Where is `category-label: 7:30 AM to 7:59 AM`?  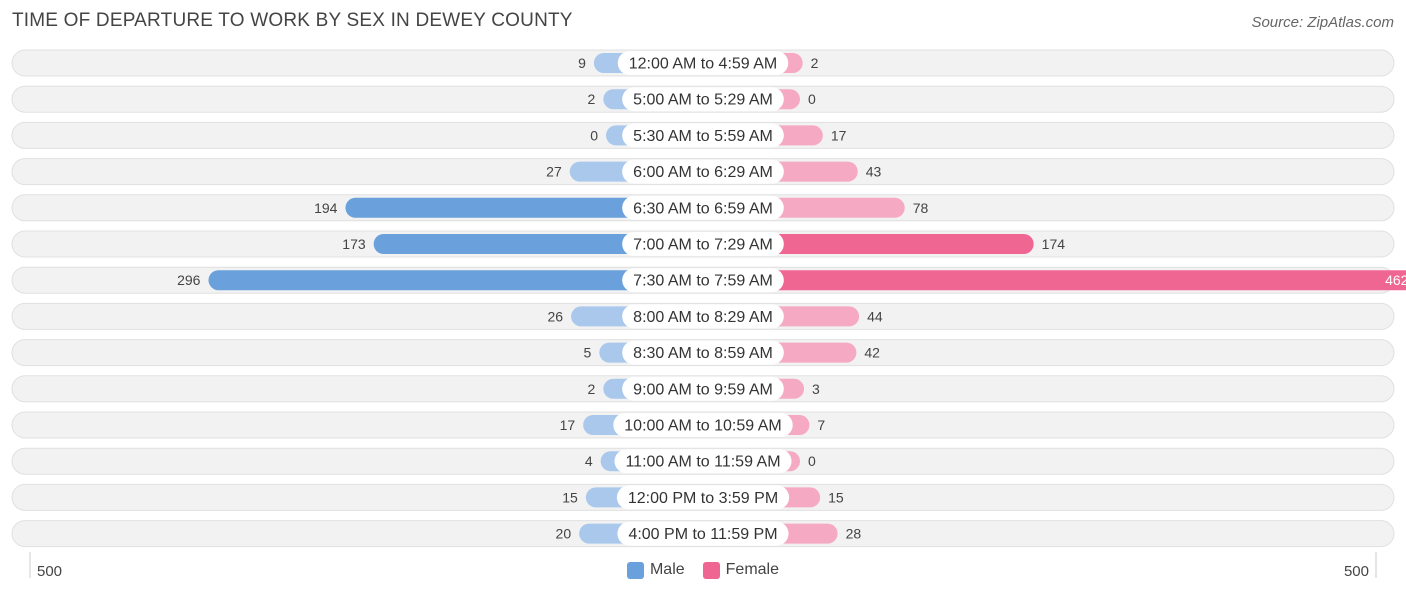 category-label: 7:30 AM to 7:59 AM is located at coordinates (703, 281).